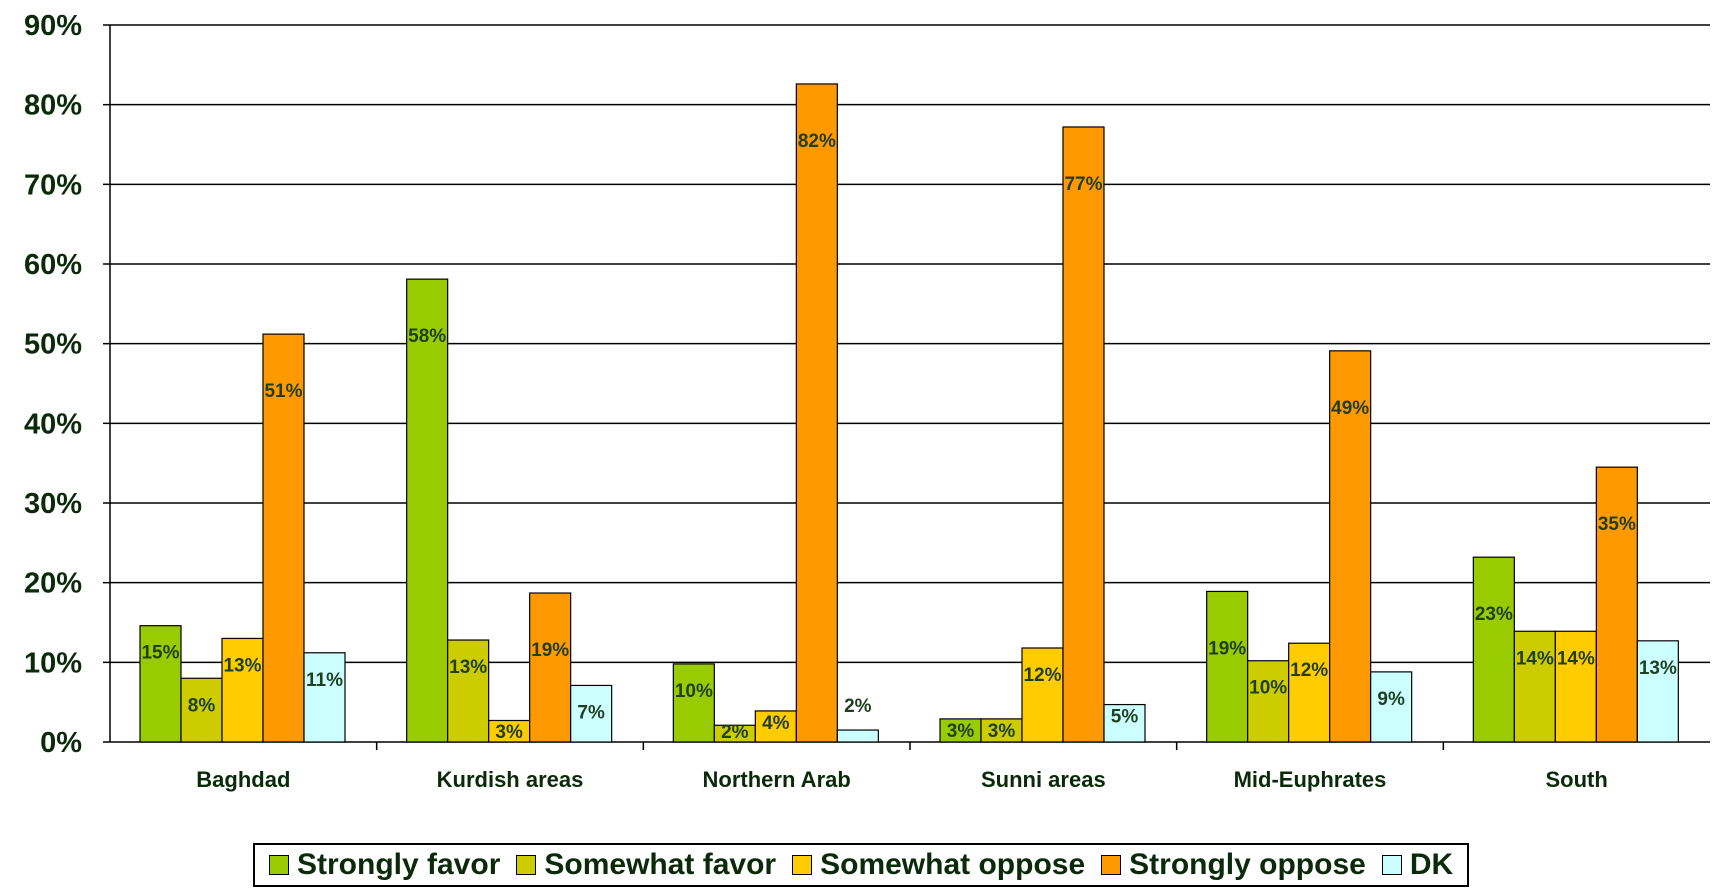 This screenshot has height=892, width=1712. Describe the element at coordinates (1391, 699) in the screenshot. I see `data-label: 9%` at that location.